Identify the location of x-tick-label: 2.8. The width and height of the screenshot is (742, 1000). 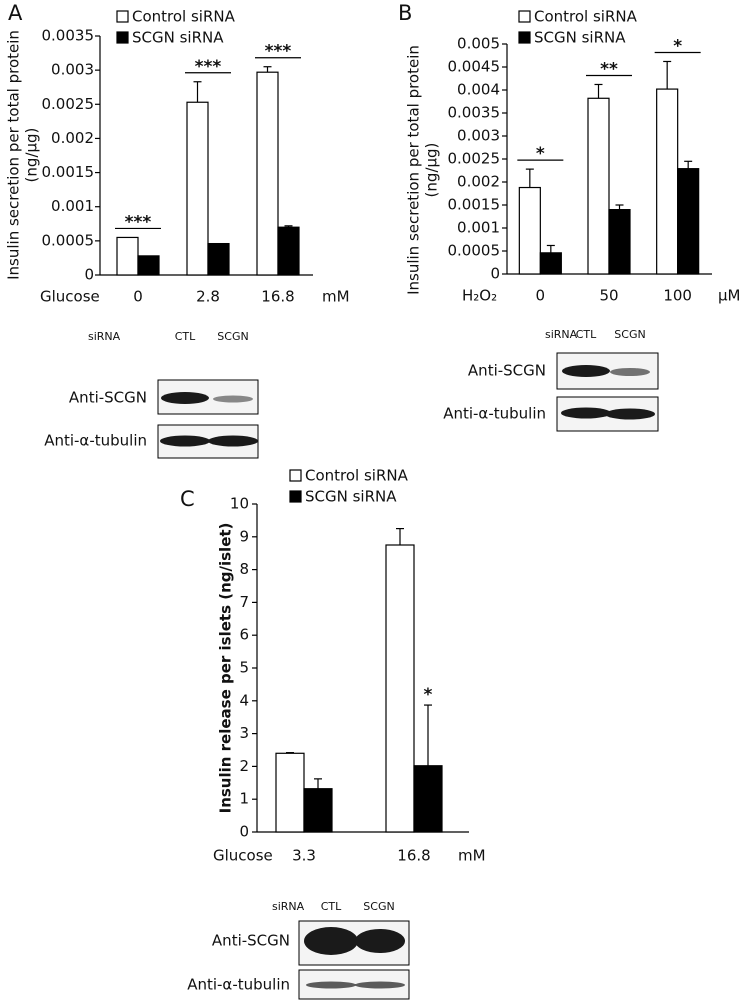
(208, 297).